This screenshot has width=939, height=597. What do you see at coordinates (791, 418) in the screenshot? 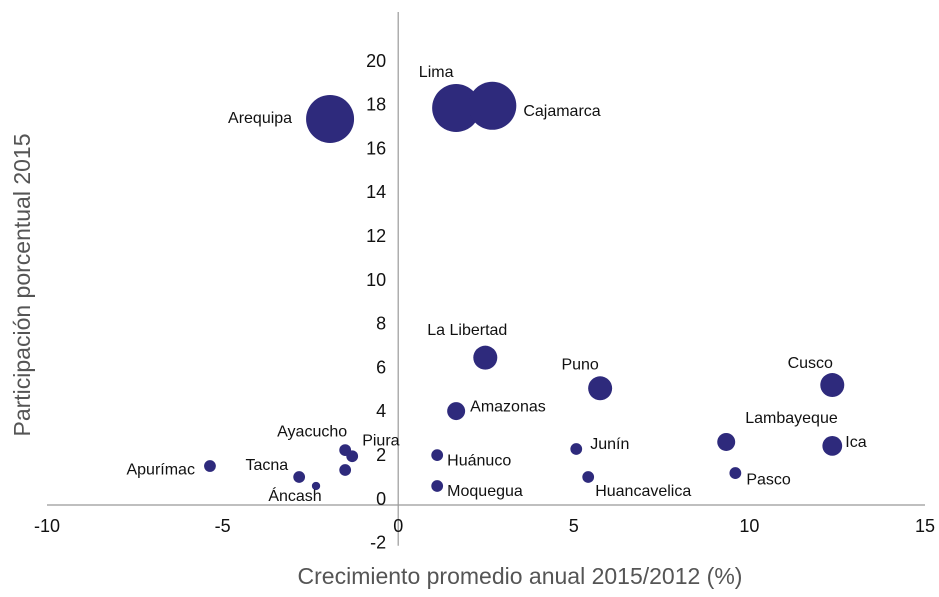
I see `point-label: Lambayeque` at bounding box center [791, 418].